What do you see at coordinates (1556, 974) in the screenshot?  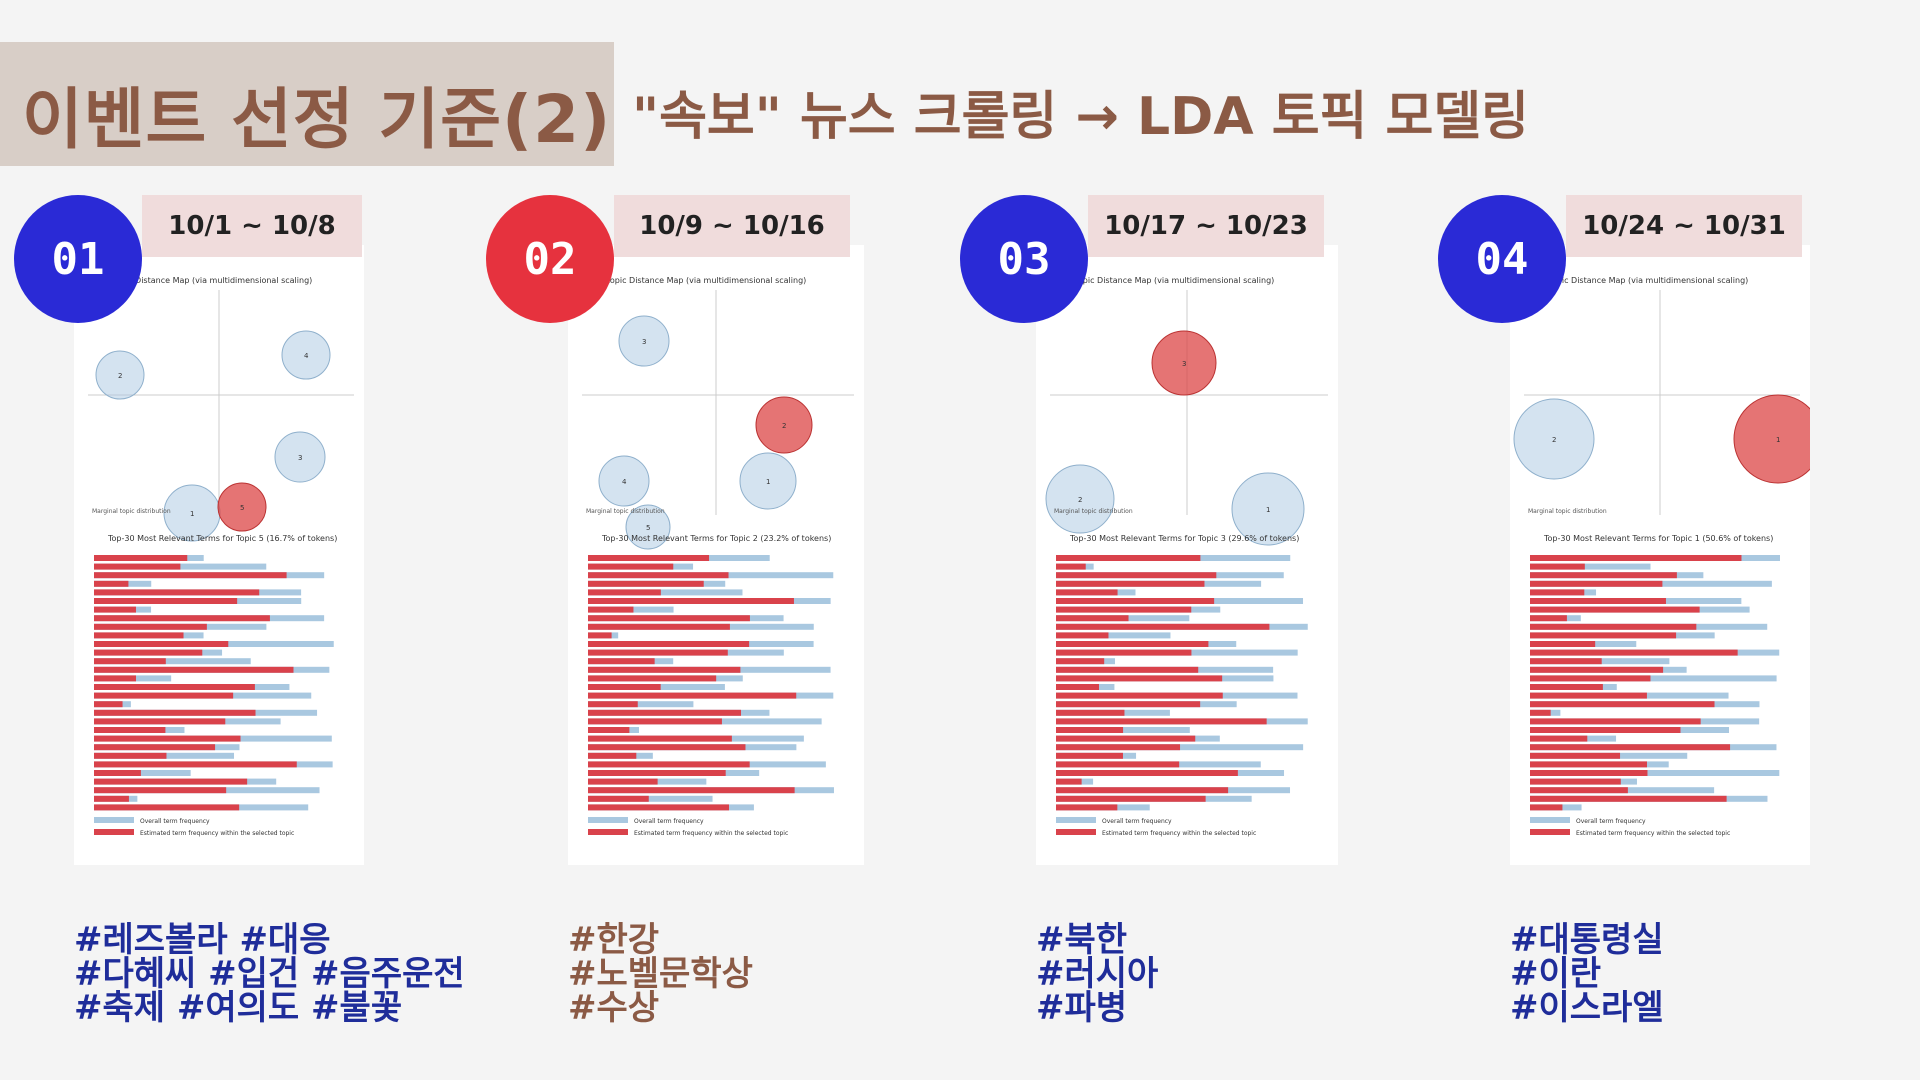 I see `keyword-tag-line: #이란` at bounding box center [1556, 974].